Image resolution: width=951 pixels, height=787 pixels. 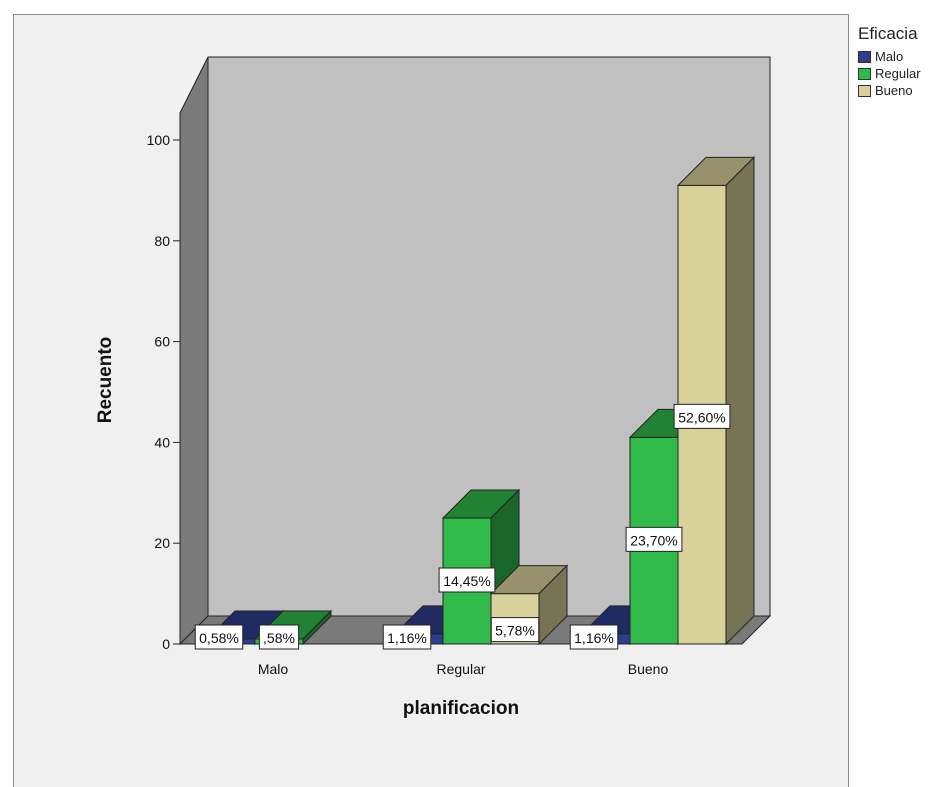 What do you see at coordinates (194, 351) in the screenshot?
I see `side-wall` at bounding box center [194, 351].